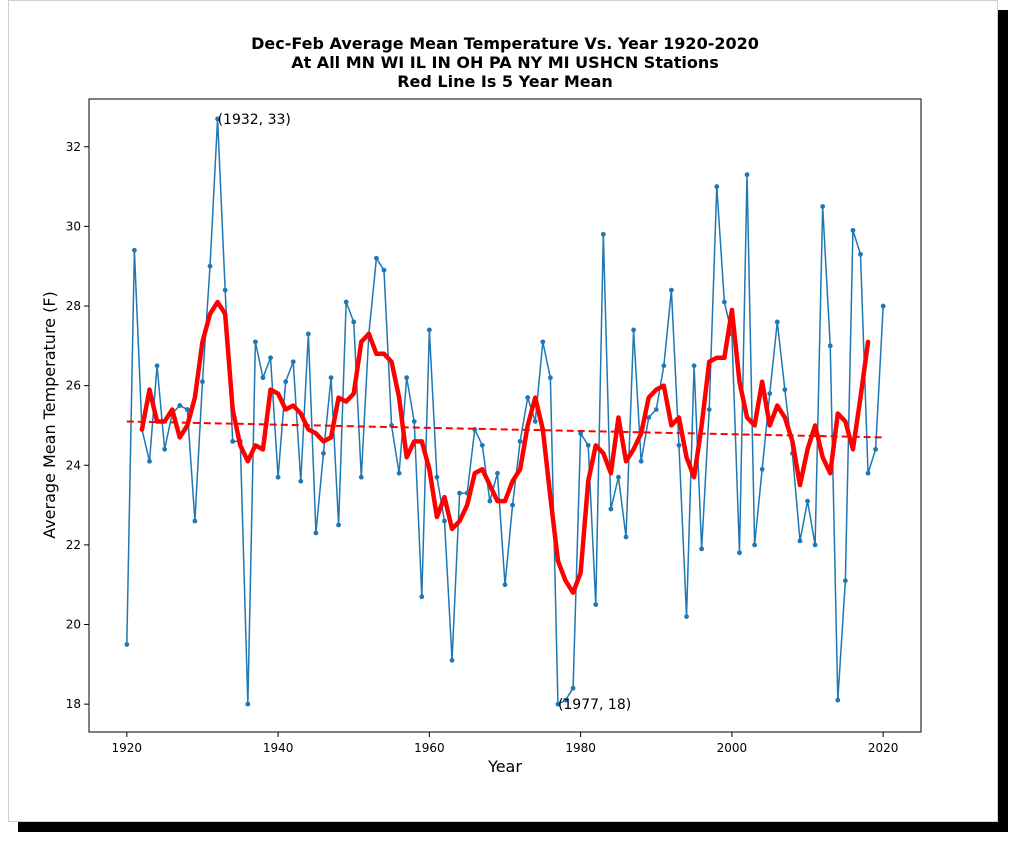  What do you see at coordinates (77, 425) in the screenshot?
I see `y-axis: 18 20 22 24 26 28 30 32` at bounding box center [77, 425].